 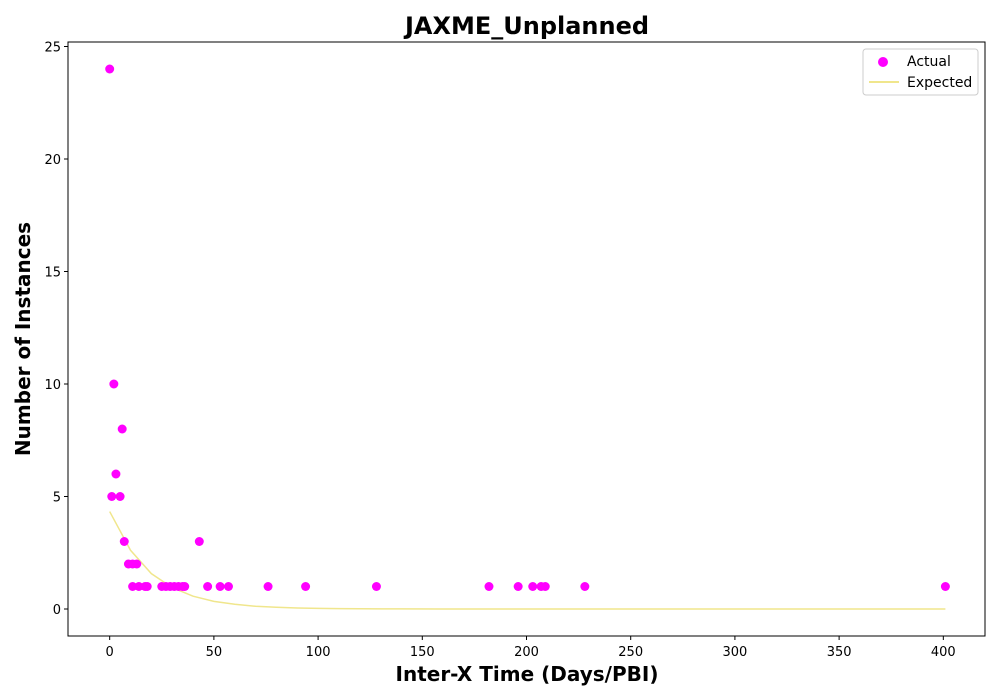 I want to click on y-tick-label: 0, so click(x=57, y=610).